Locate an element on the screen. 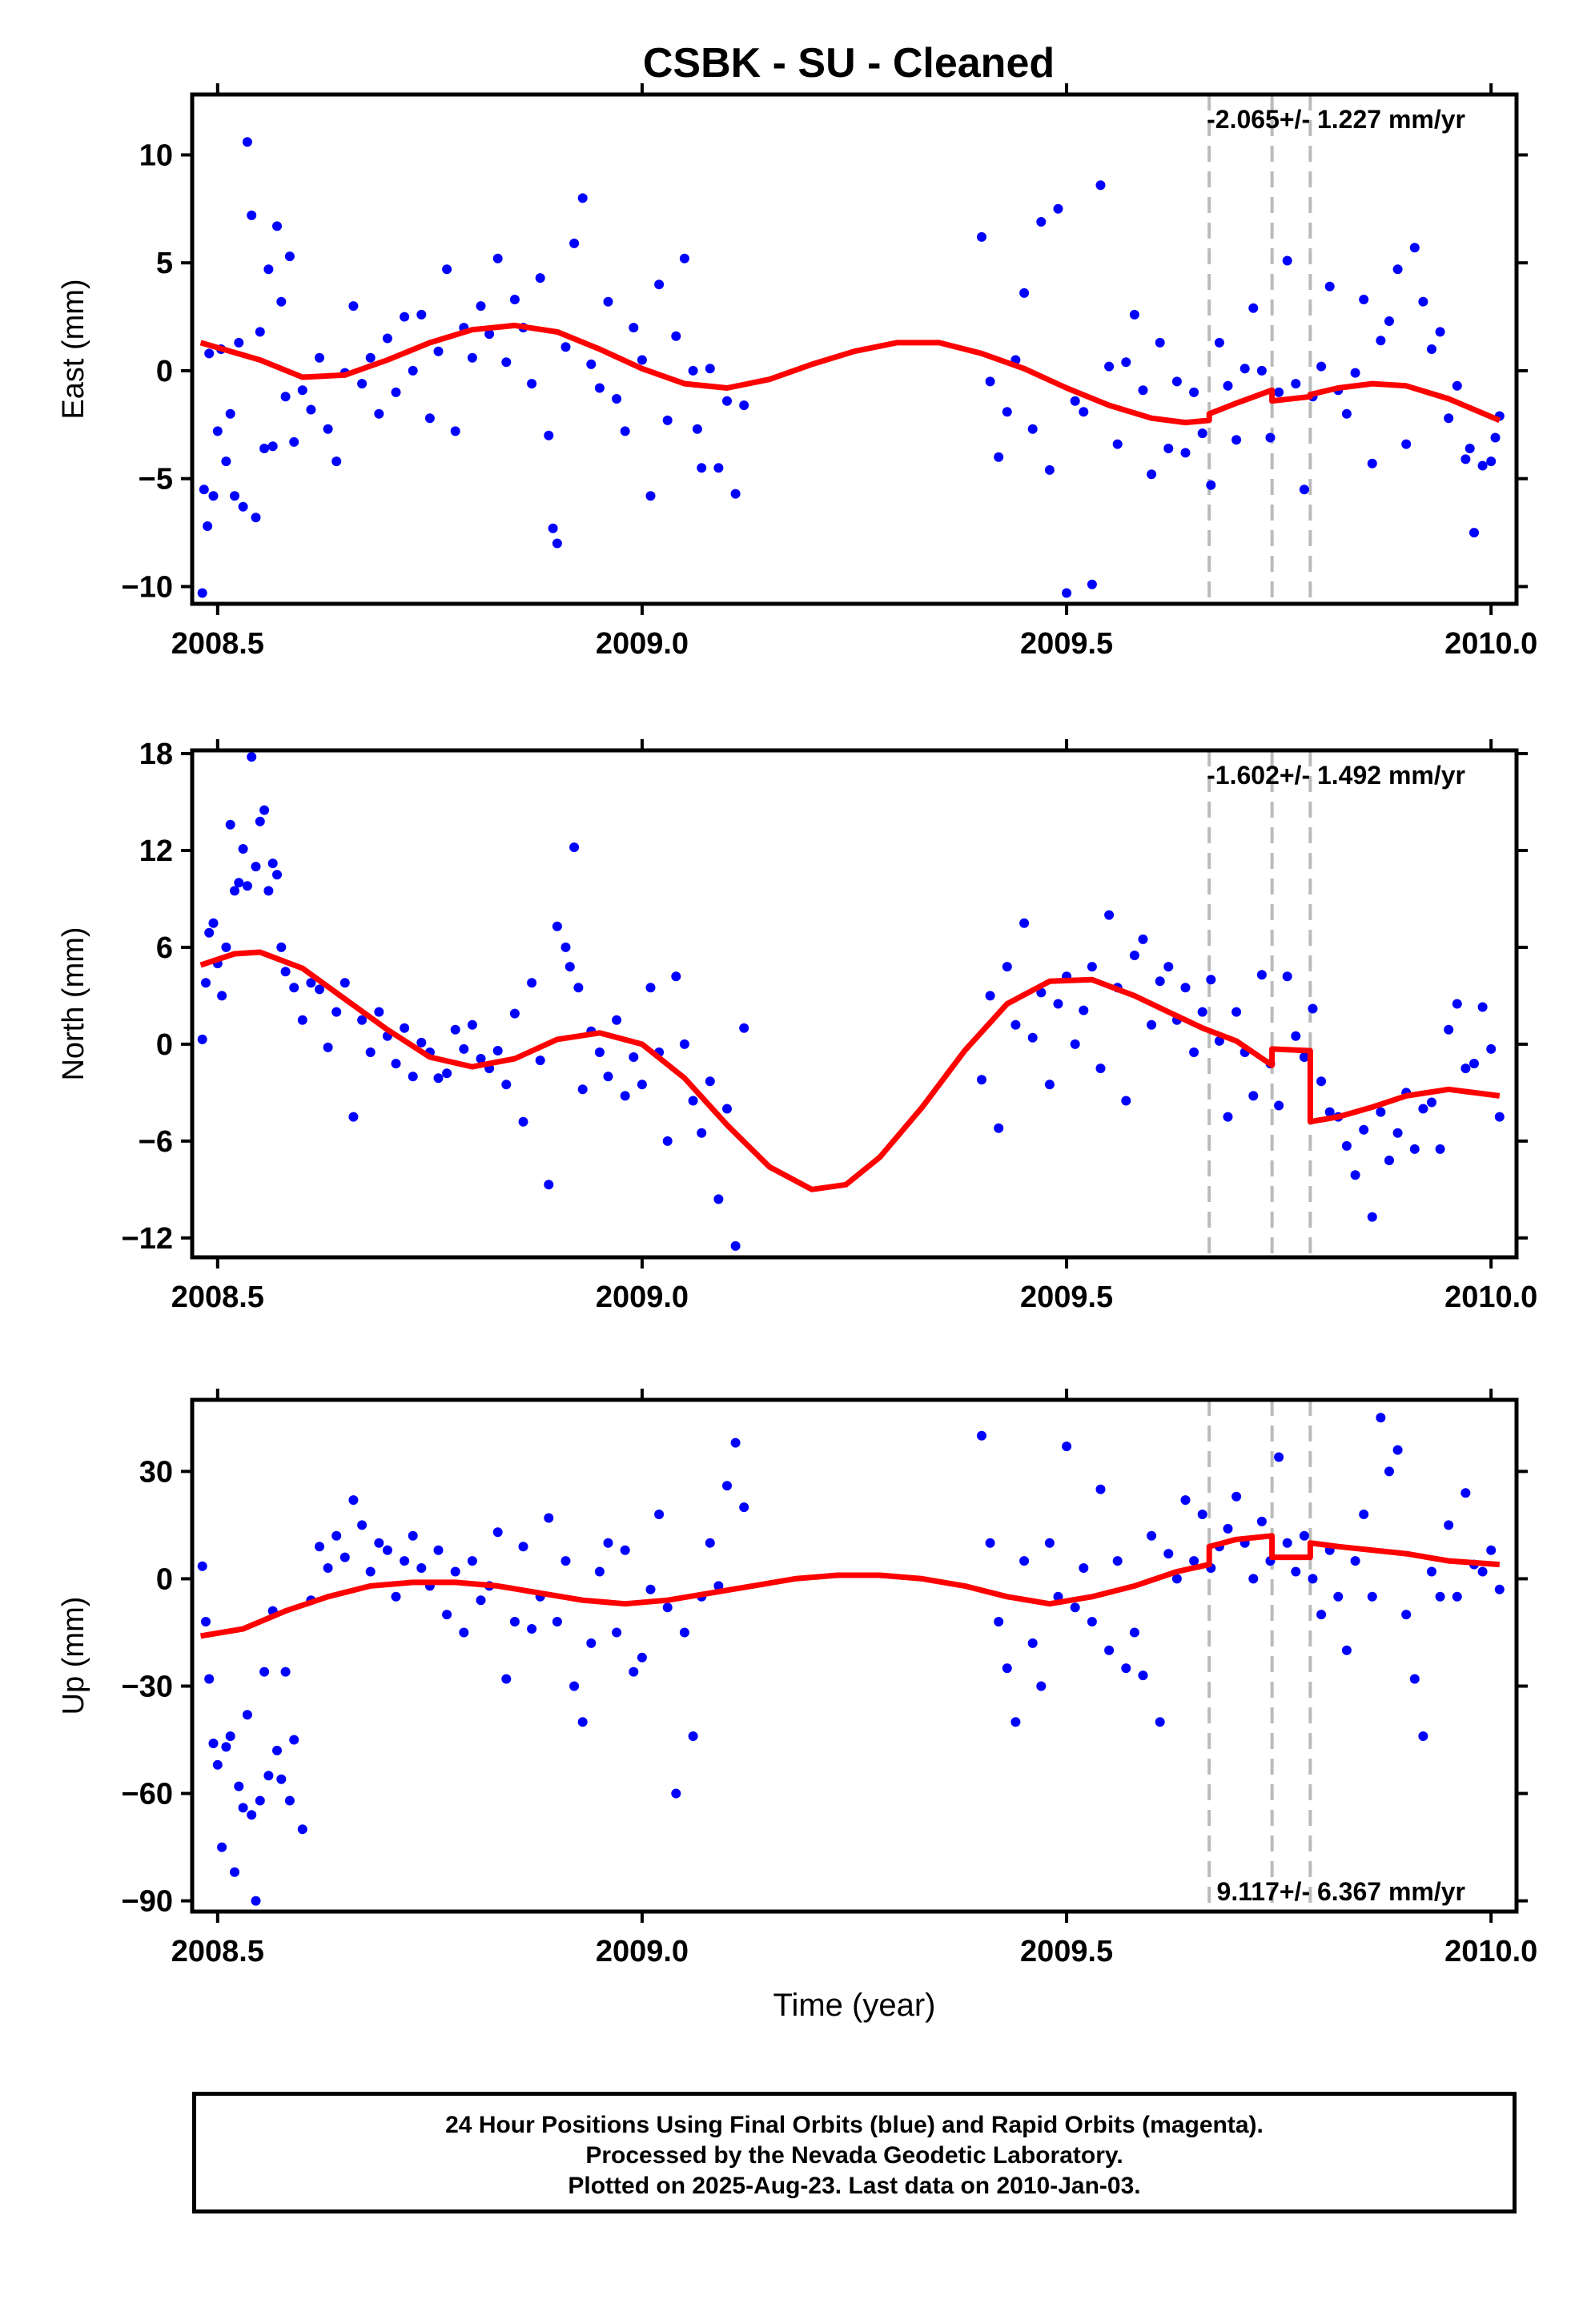 This screenshot has height=2324, width=1587. up-xtick-label: 2010.0 is located at coordinates (1490, 1951).